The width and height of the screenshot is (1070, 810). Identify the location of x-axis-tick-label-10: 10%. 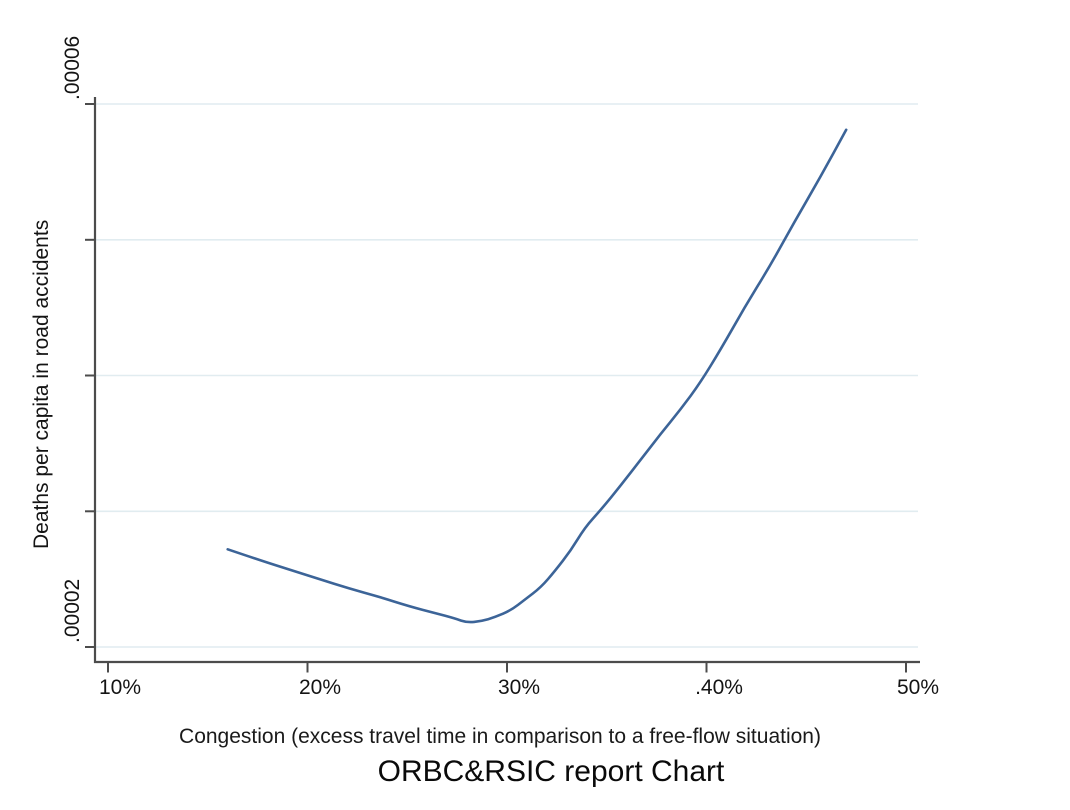
(120, 687).